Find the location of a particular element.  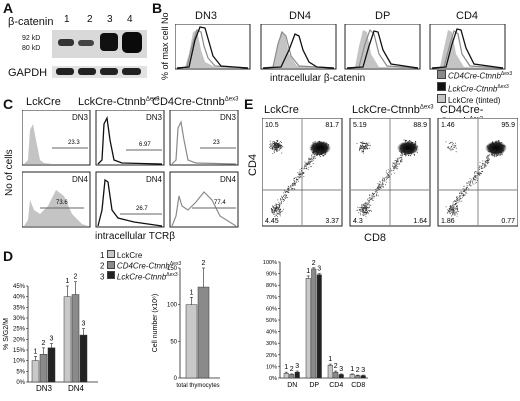

blot-protein-label: β-catenin is located at coordinates (31, 22).